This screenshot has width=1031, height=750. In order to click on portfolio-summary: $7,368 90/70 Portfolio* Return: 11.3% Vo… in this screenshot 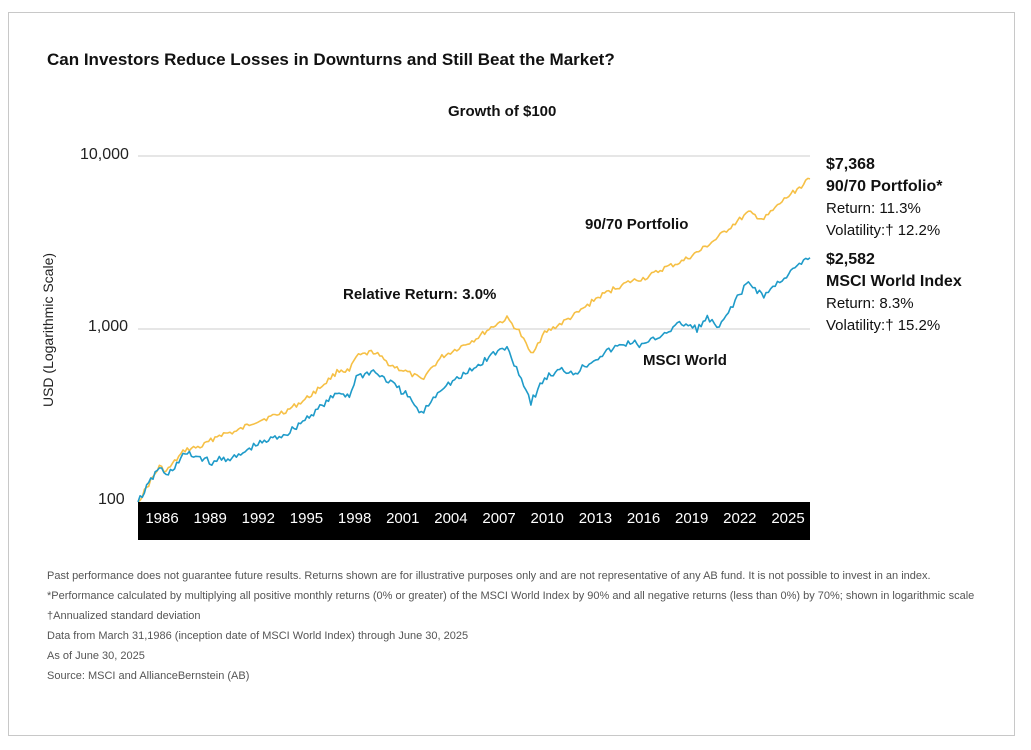, I will do `click(884, 198)`.